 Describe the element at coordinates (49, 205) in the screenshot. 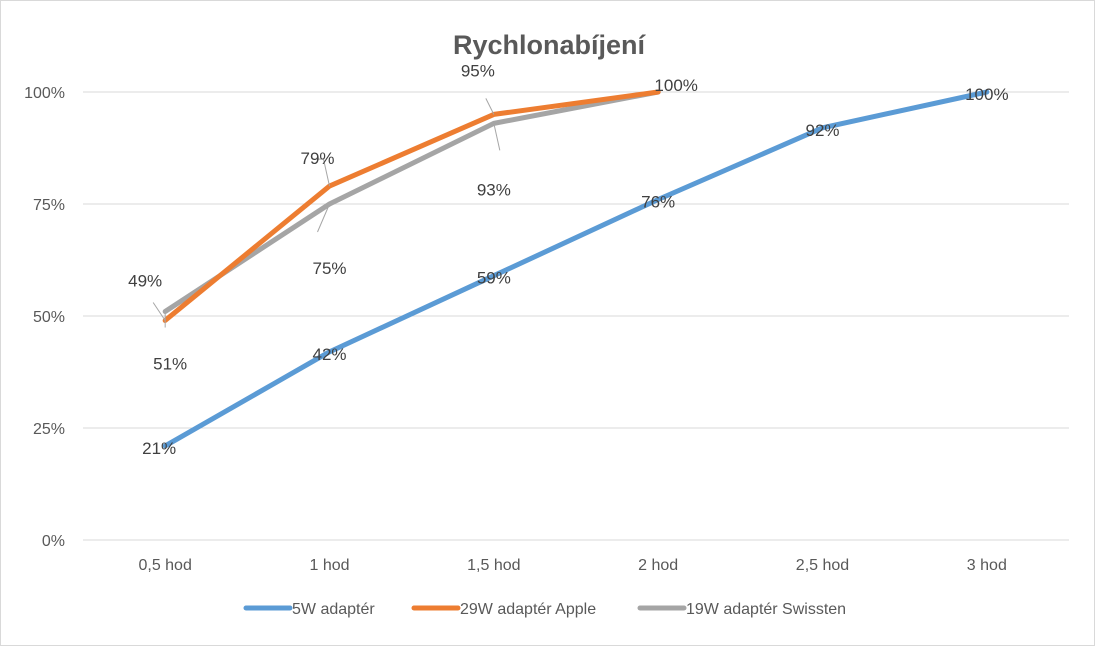

I see `y-tick-label: 75%` at that location.